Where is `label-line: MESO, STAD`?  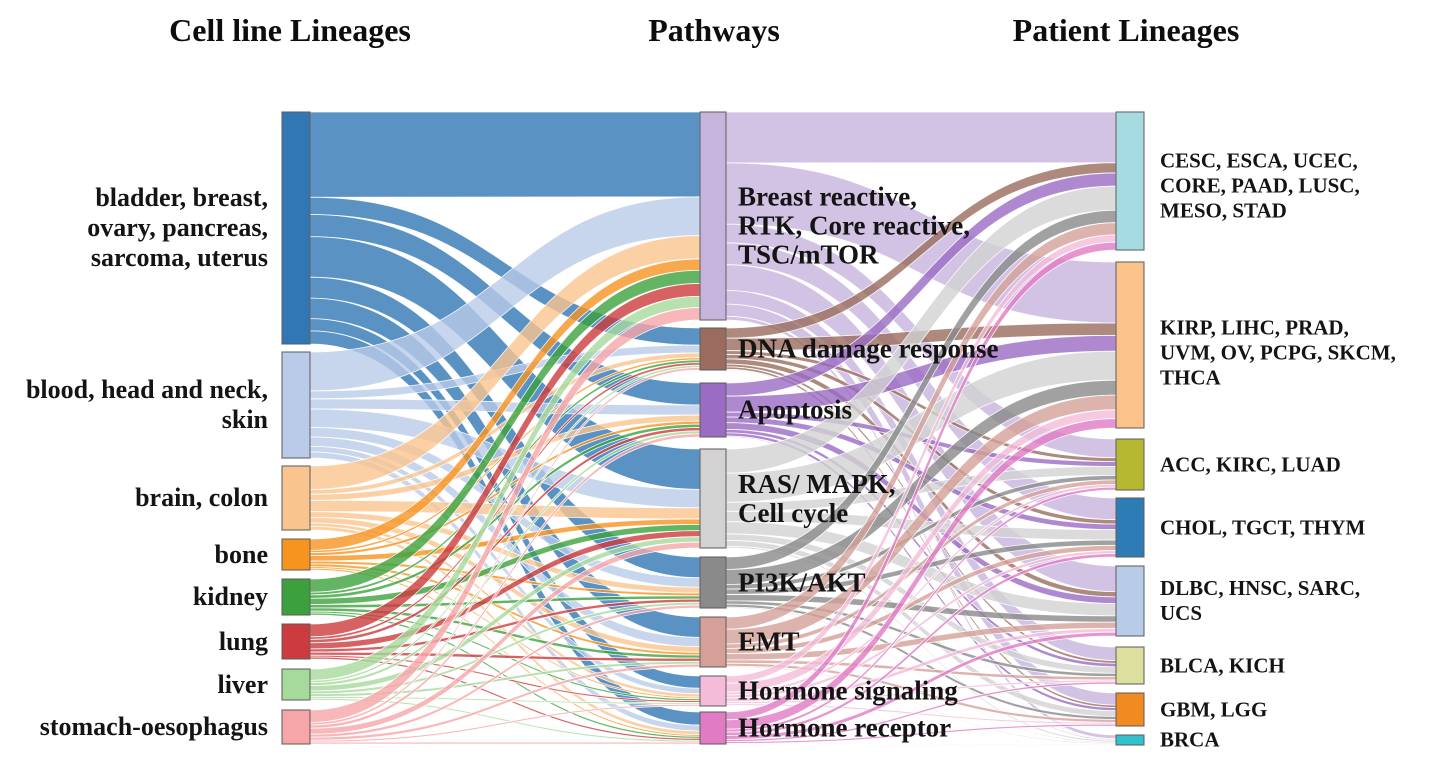
label-line: MESO, STAD is located at coordinates (1223, 210).